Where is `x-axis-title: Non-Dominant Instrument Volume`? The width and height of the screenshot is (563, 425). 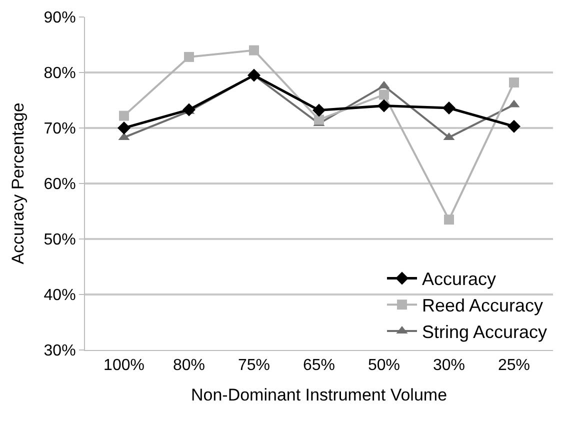 x-axis-title: Non-Dominant Instrument Volume is located at coordinates (319, 395).